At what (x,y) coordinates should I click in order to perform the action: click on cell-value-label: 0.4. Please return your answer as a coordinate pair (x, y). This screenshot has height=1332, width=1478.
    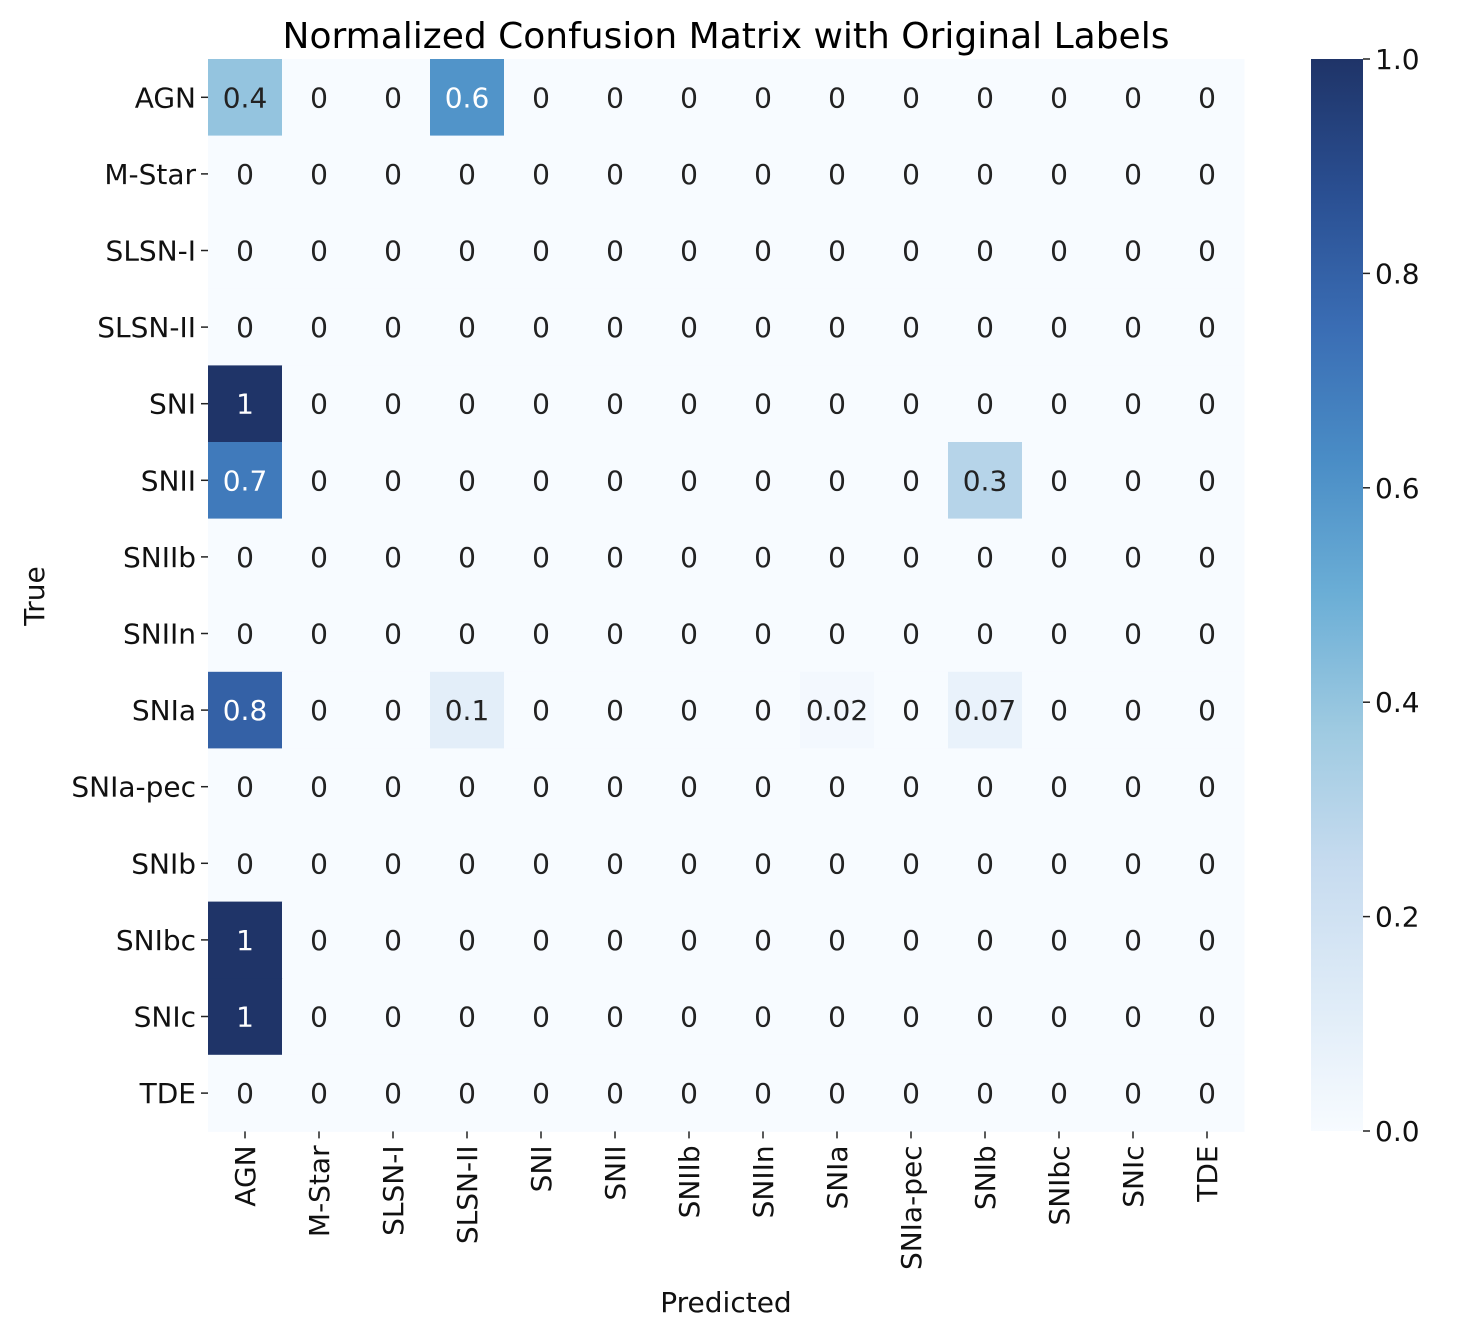
    Looking at the image, I should click on (245, 97).